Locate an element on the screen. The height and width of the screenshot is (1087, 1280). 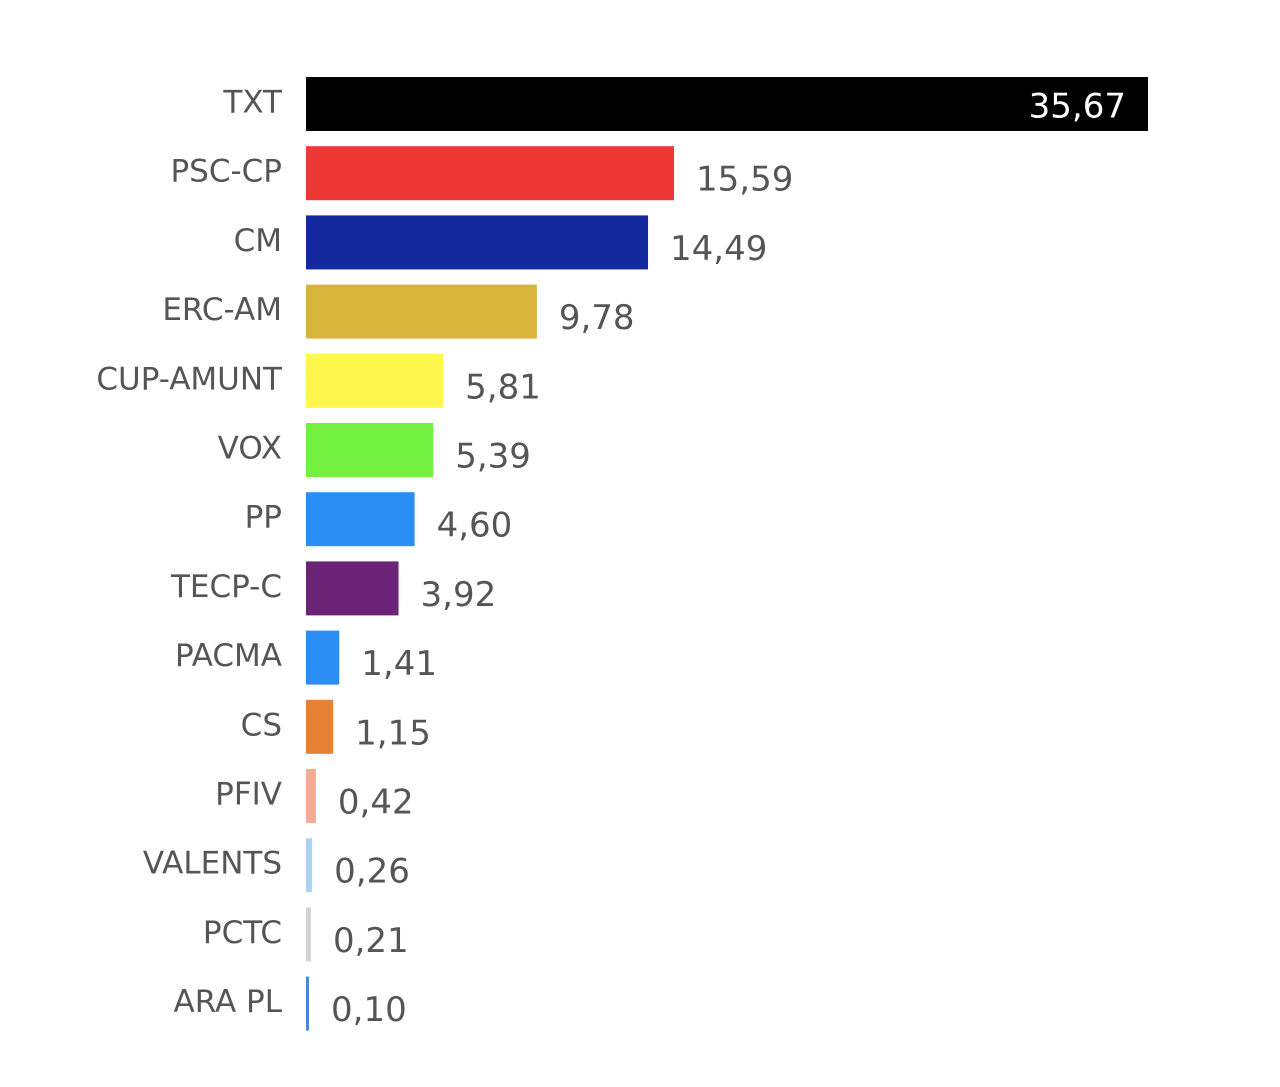
category-label: CUP-AMUNT is located at coordinates (189, 379).